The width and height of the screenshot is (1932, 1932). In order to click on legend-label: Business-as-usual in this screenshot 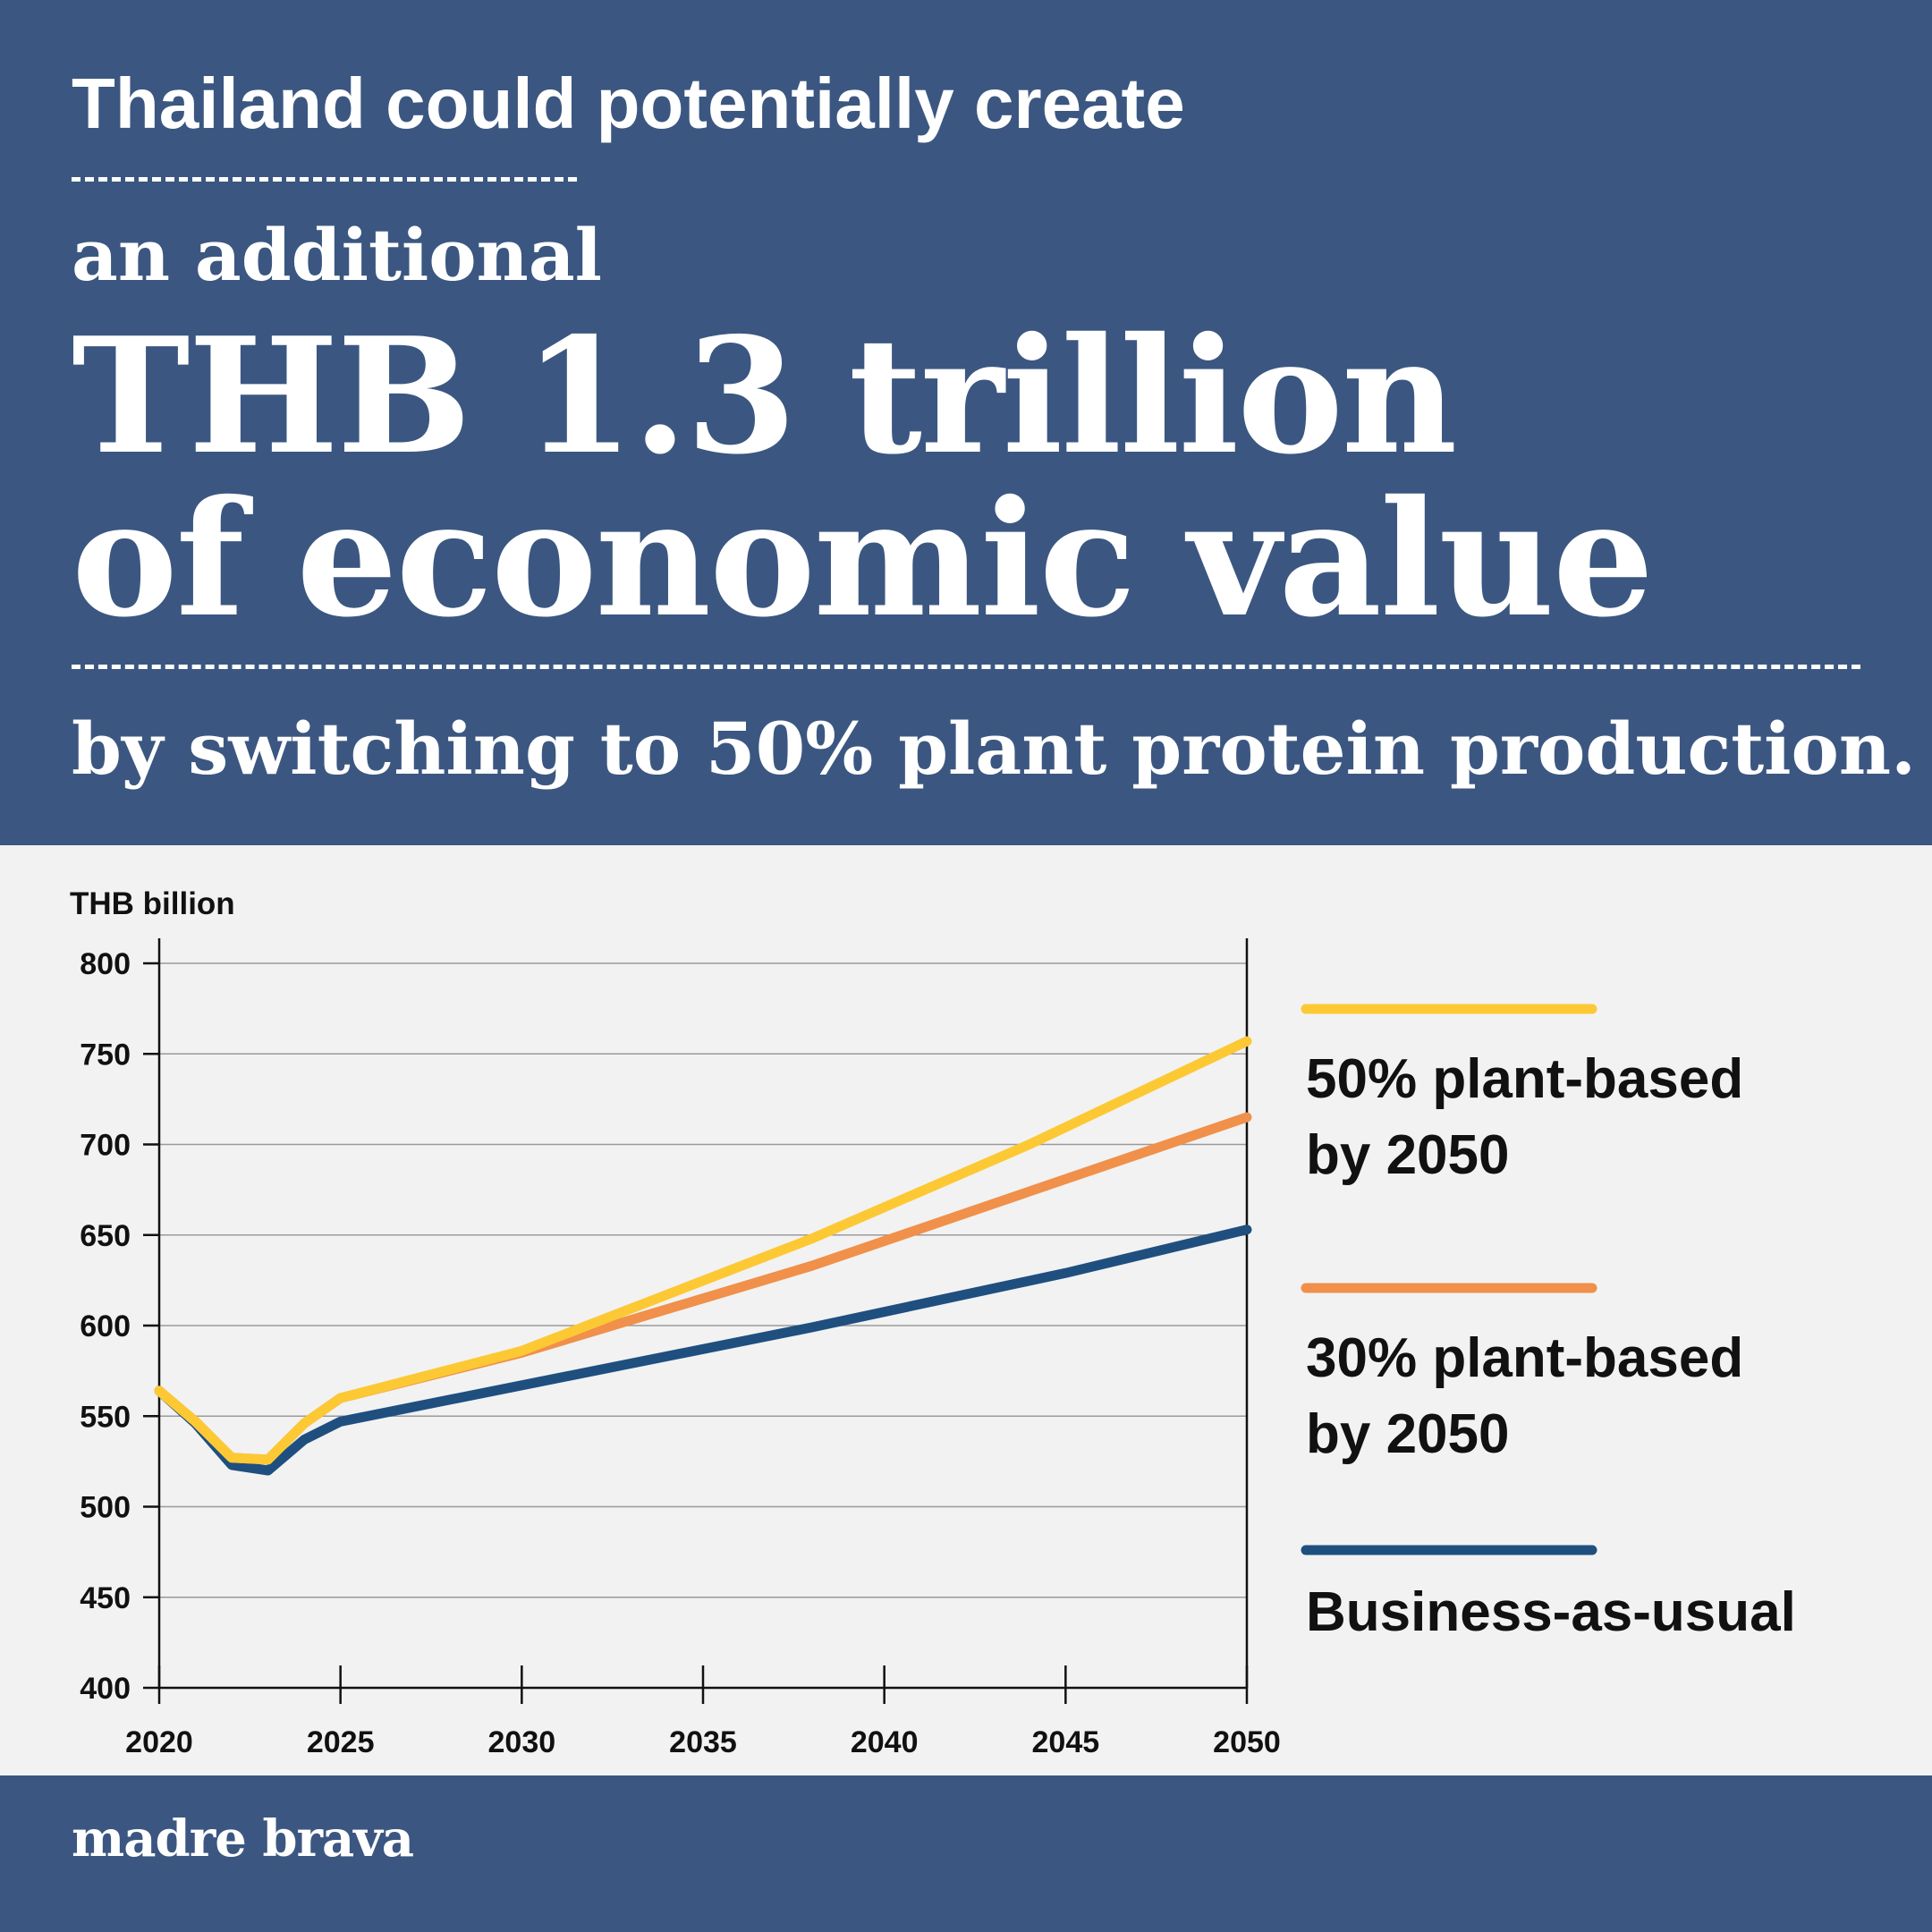, I will do `click(1551, 1612)`.